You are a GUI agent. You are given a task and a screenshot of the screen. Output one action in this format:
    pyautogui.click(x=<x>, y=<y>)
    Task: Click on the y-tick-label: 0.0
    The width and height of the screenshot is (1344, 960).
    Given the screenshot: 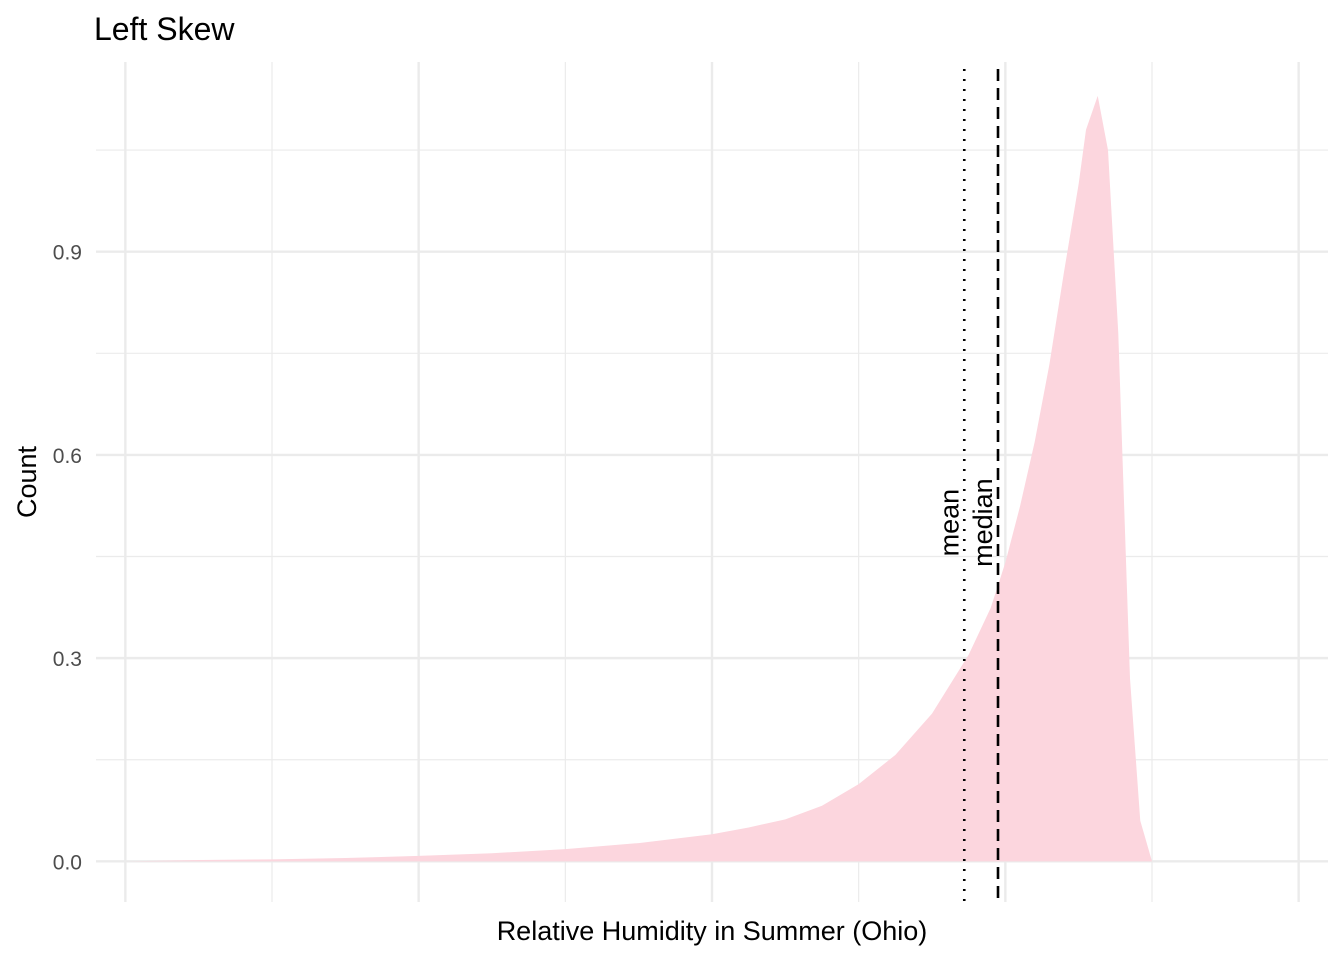 What is the action you would take?
    pyautogui.click(x=67, y=862)
    